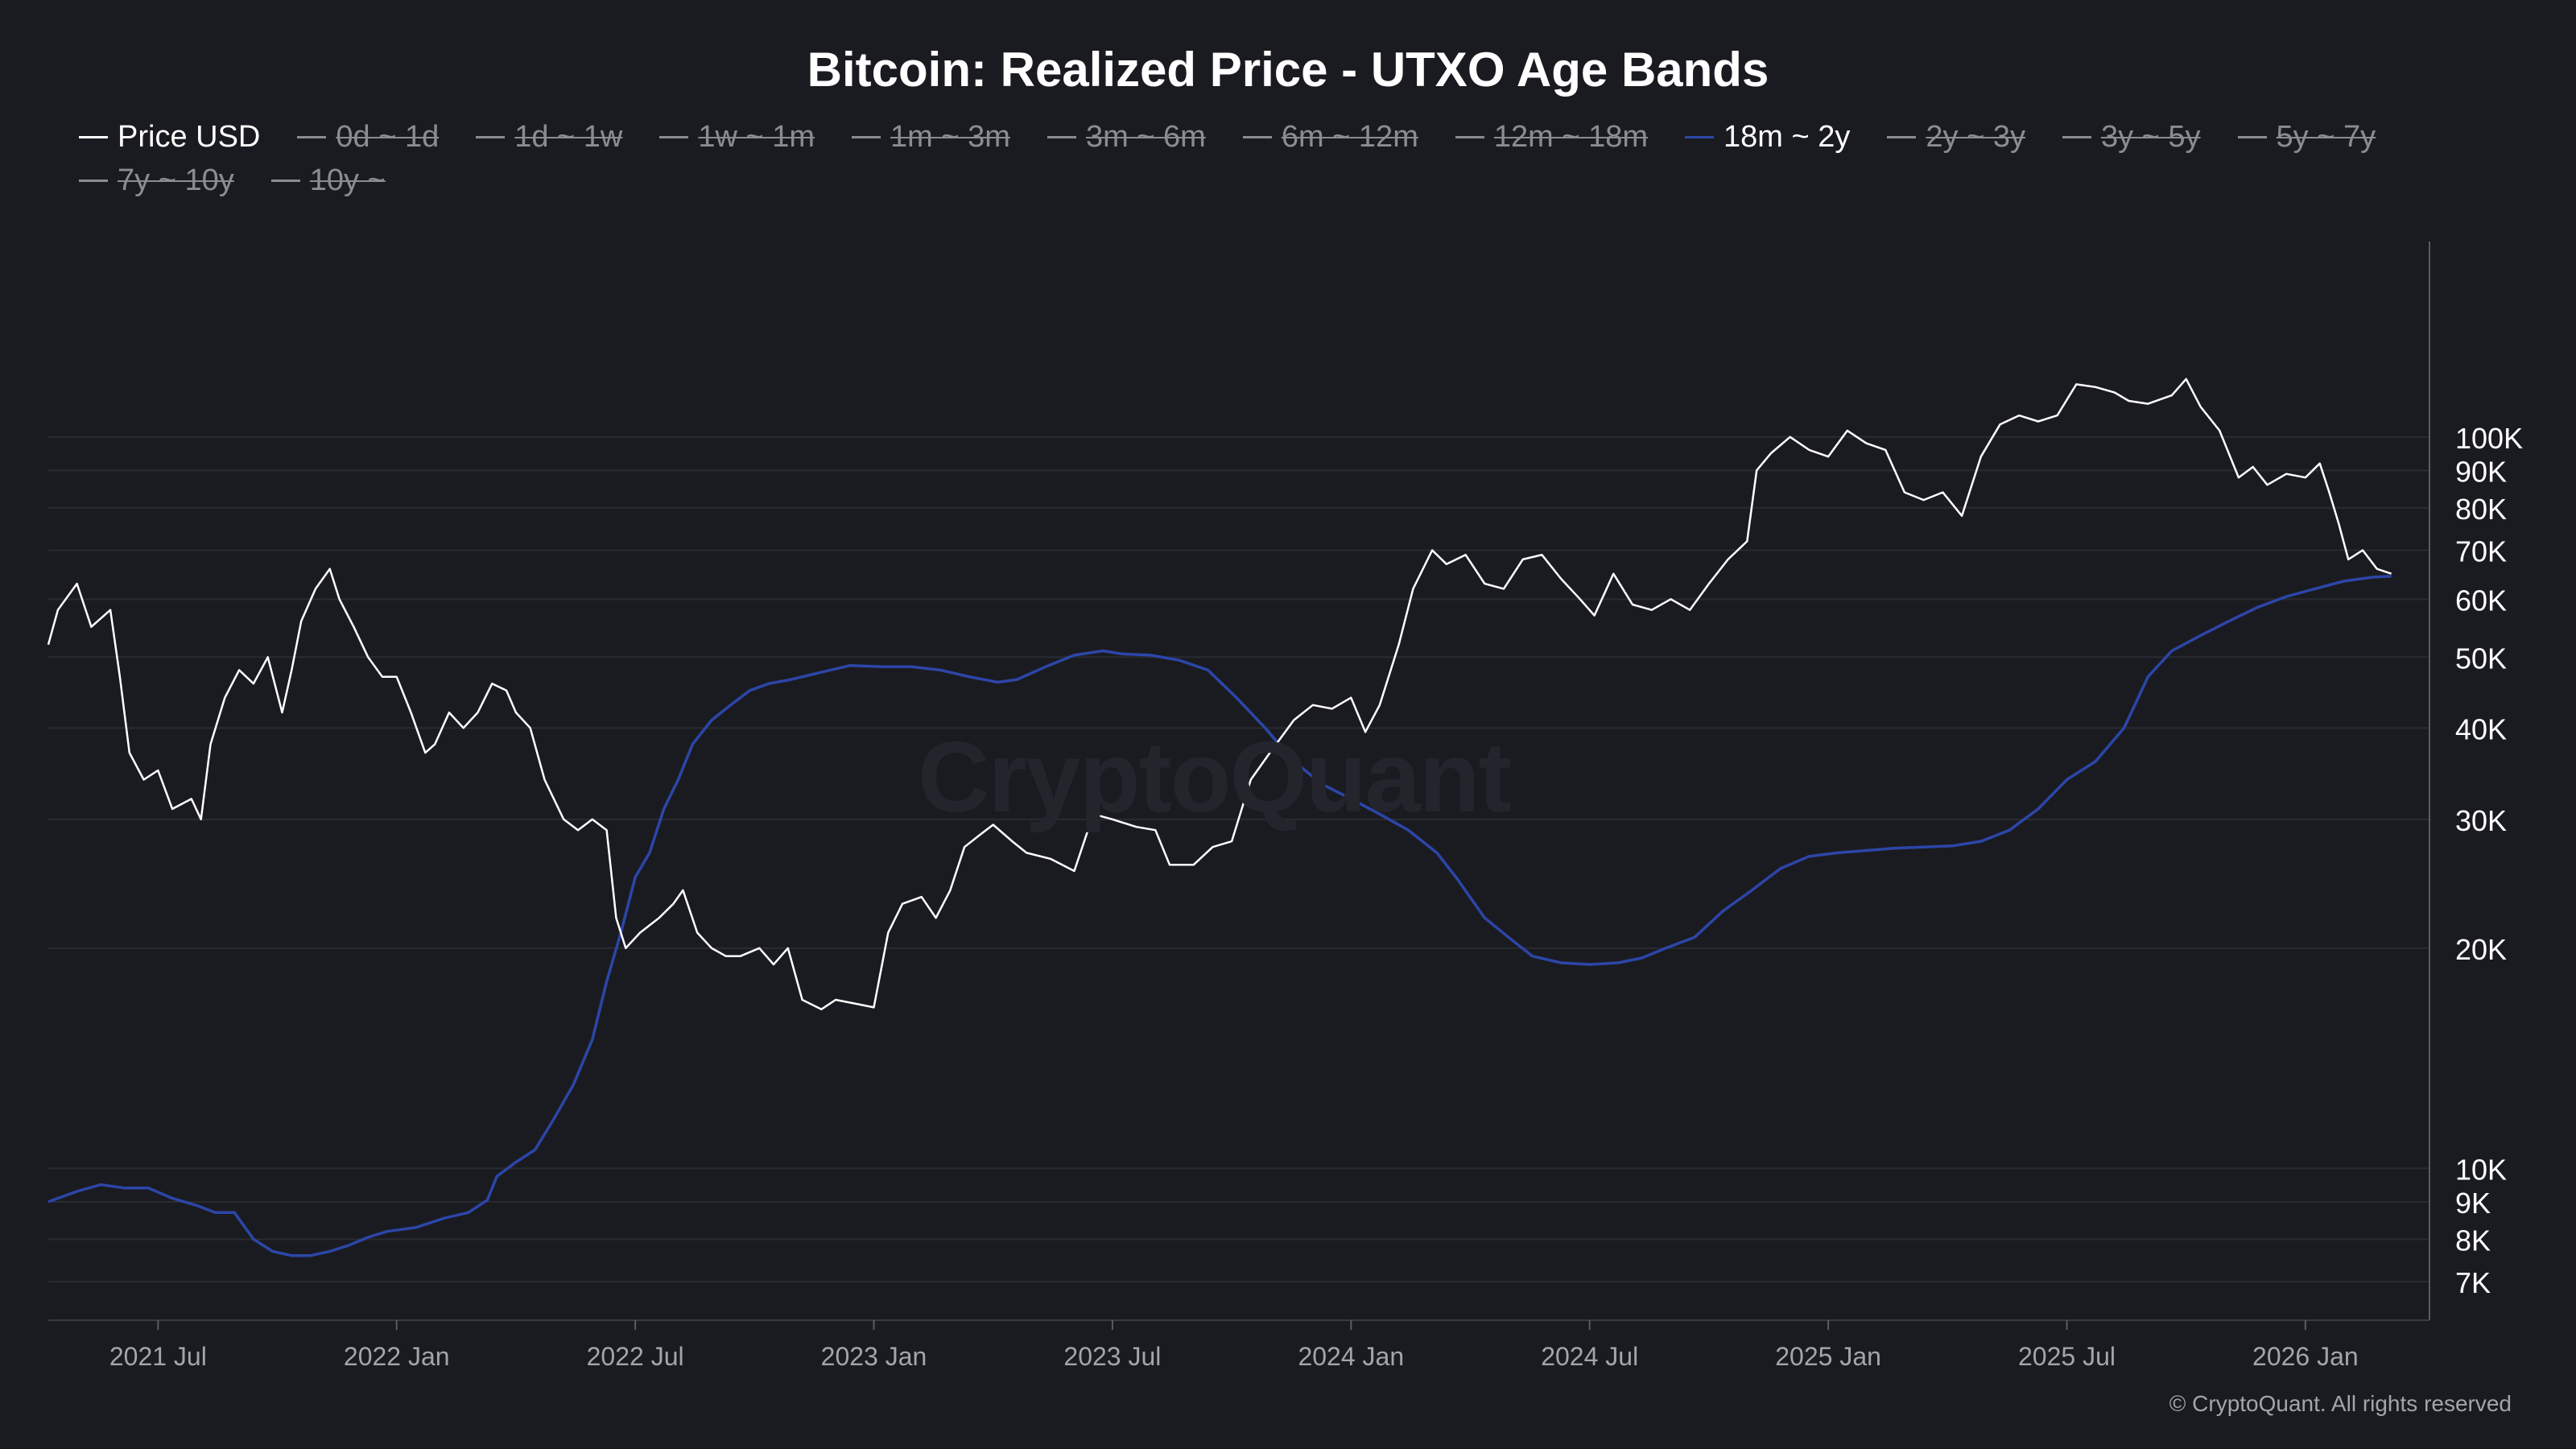  I want to click on y-tick-label: 50K, so click(2481, 658).